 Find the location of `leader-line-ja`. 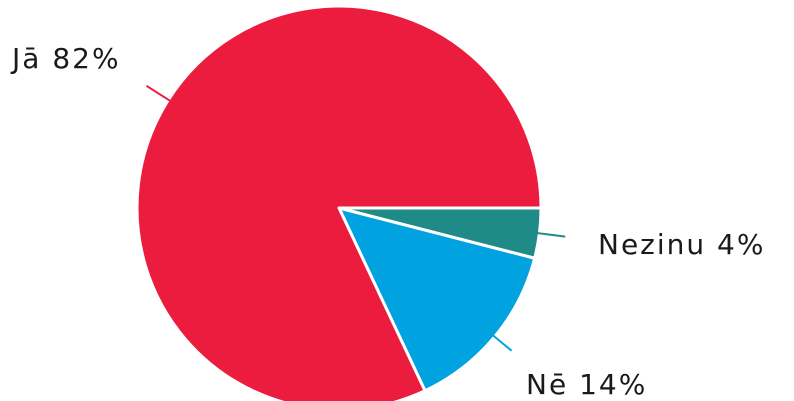

leader-line-ja is located at coordinates (159, 93).